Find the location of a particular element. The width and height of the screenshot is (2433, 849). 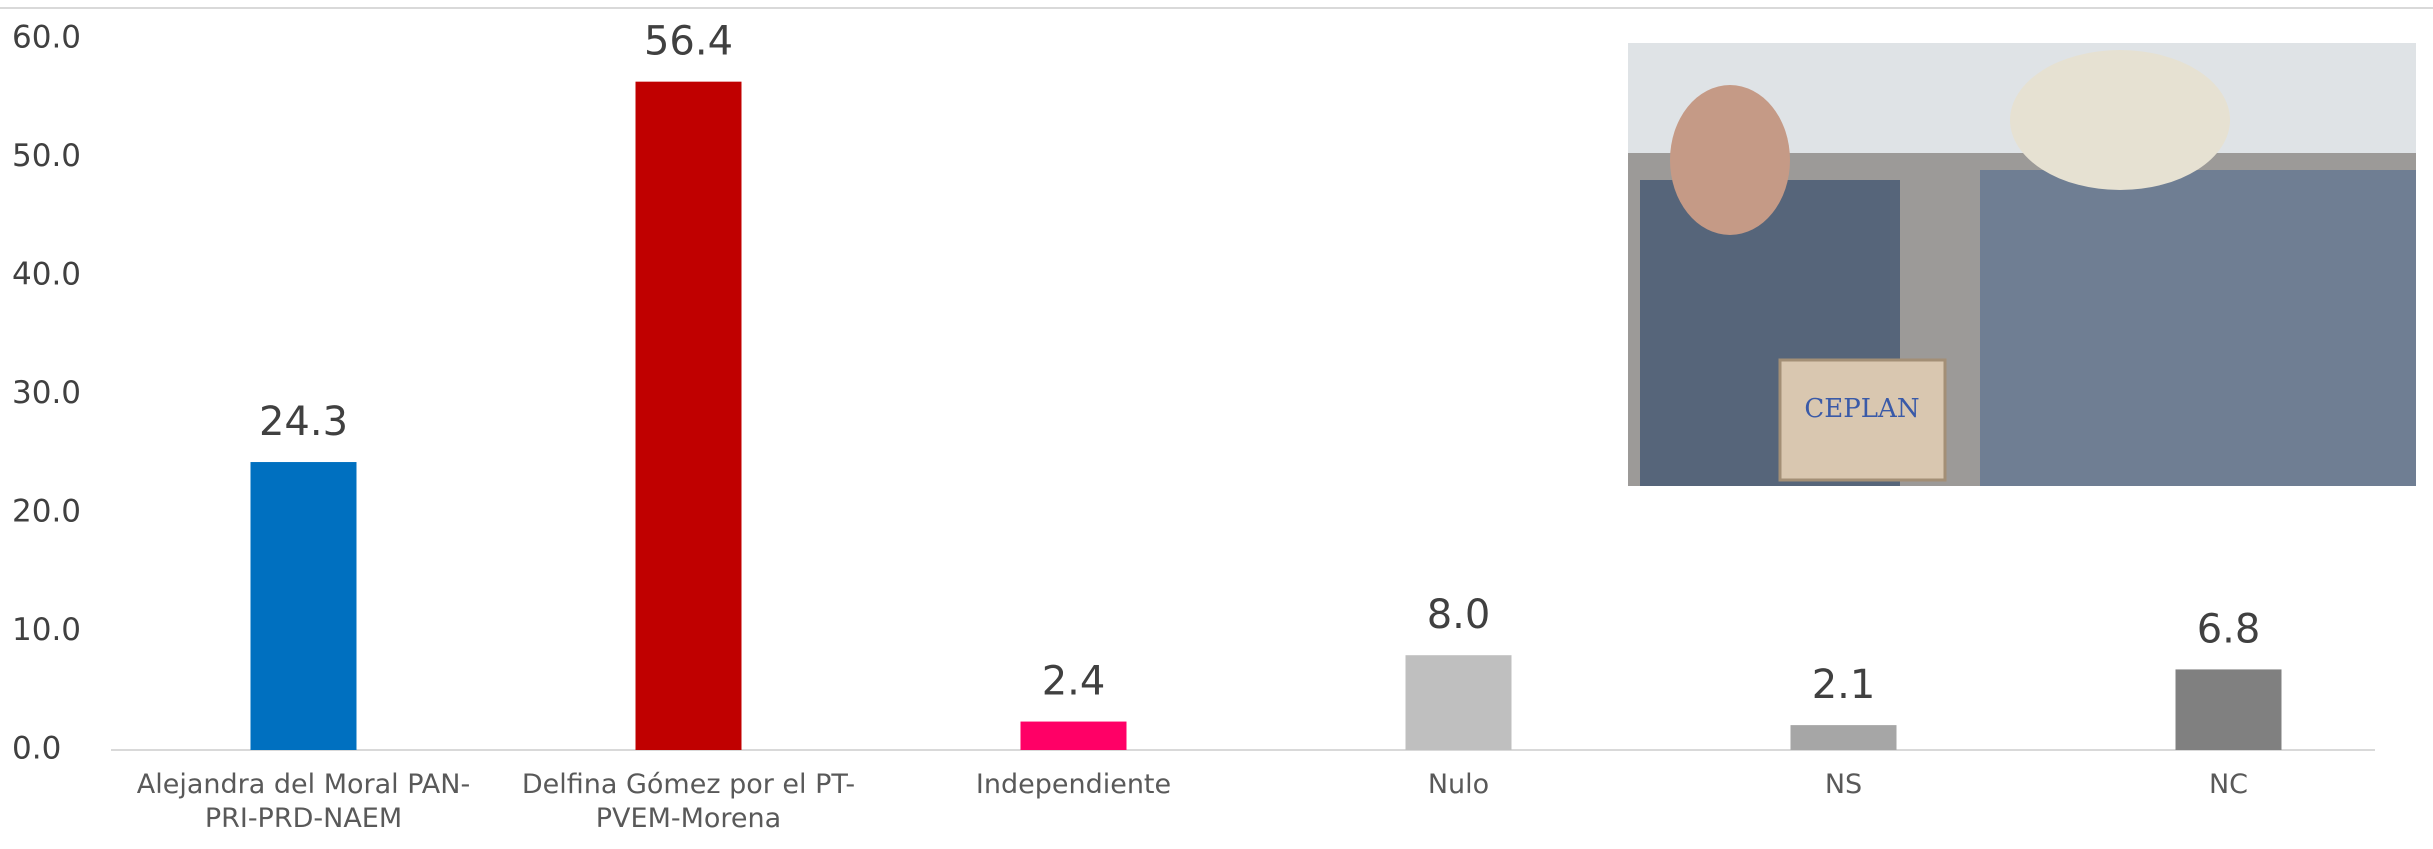

y-tick-label: 10.0 is located at coordinates (46, 630).